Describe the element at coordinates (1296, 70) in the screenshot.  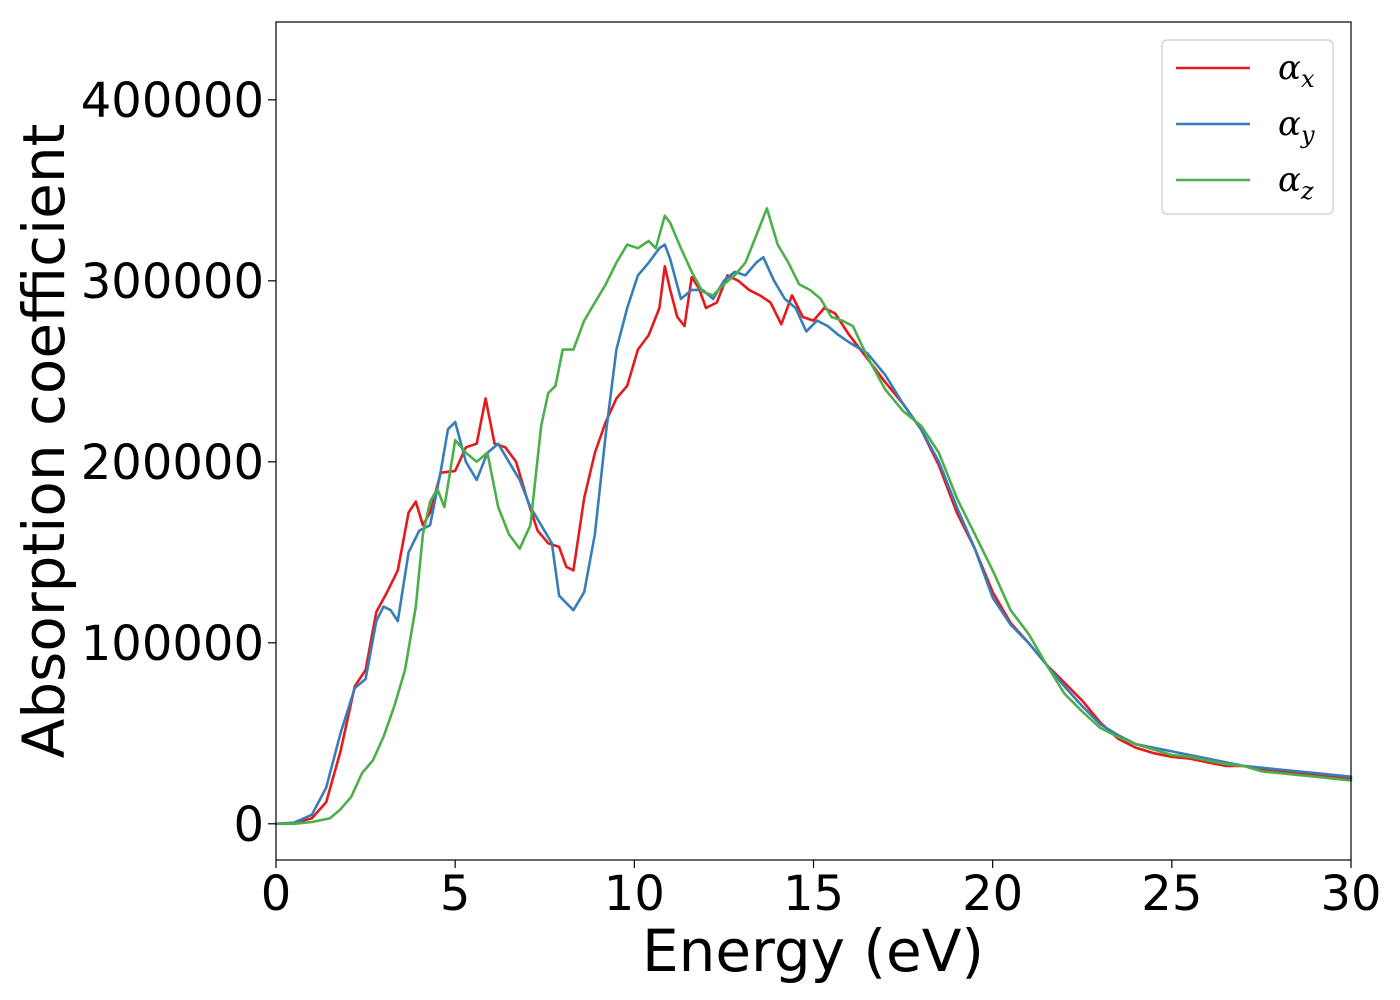
I see `legend-label-x: αx` at that location.